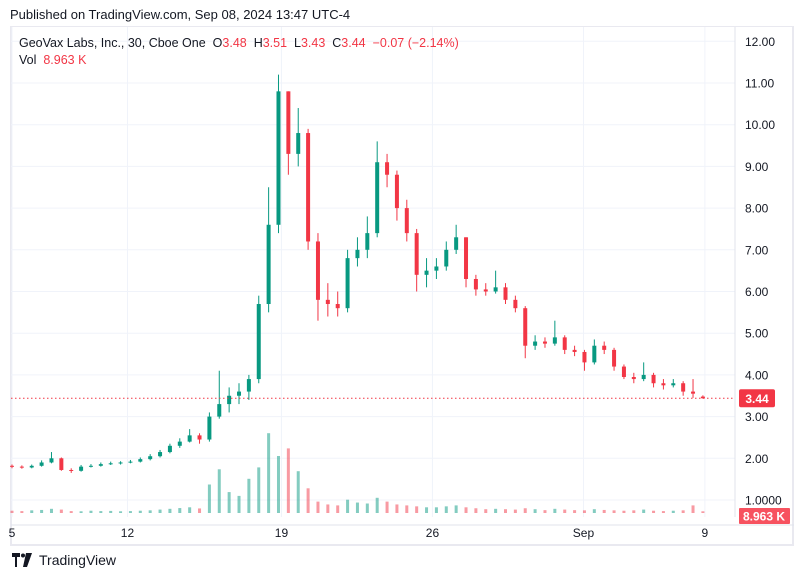 This screenshot has width=804, height=578. What do you see at coordinates (760, 42) in the screenshot?
I see `y-tick-label: 12.00` at bounding box center [760, 42].